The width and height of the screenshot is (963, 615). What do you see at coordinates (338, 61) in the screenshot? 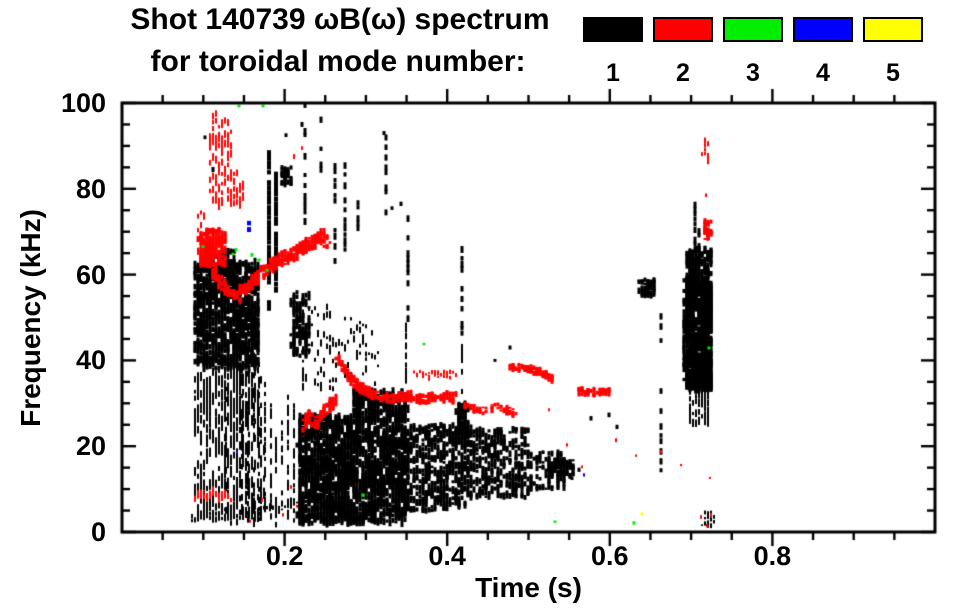
I see `chart-title-line2: for toroidal mode number:` at bounding box center [338, 61].